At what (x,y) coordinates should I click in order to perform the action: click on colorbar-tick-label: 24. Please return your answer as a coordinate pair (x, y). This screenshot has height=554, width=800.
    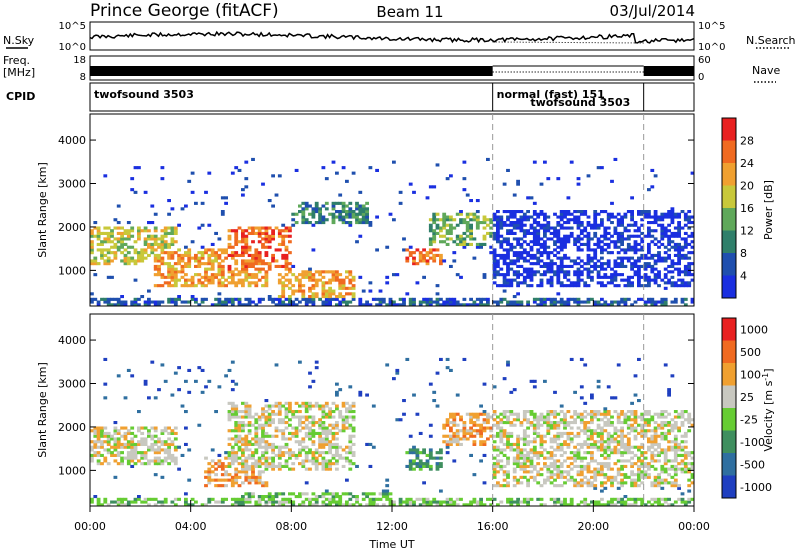
    Looking at the image, I should click on (747, 163).